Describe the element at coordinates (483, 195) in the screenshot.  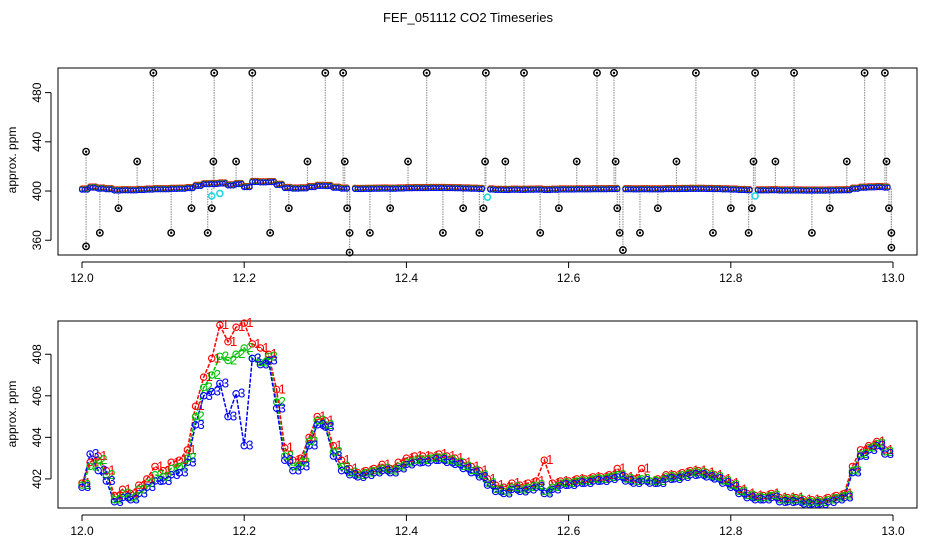
I see `panel-top-cyan-markers` at that location.